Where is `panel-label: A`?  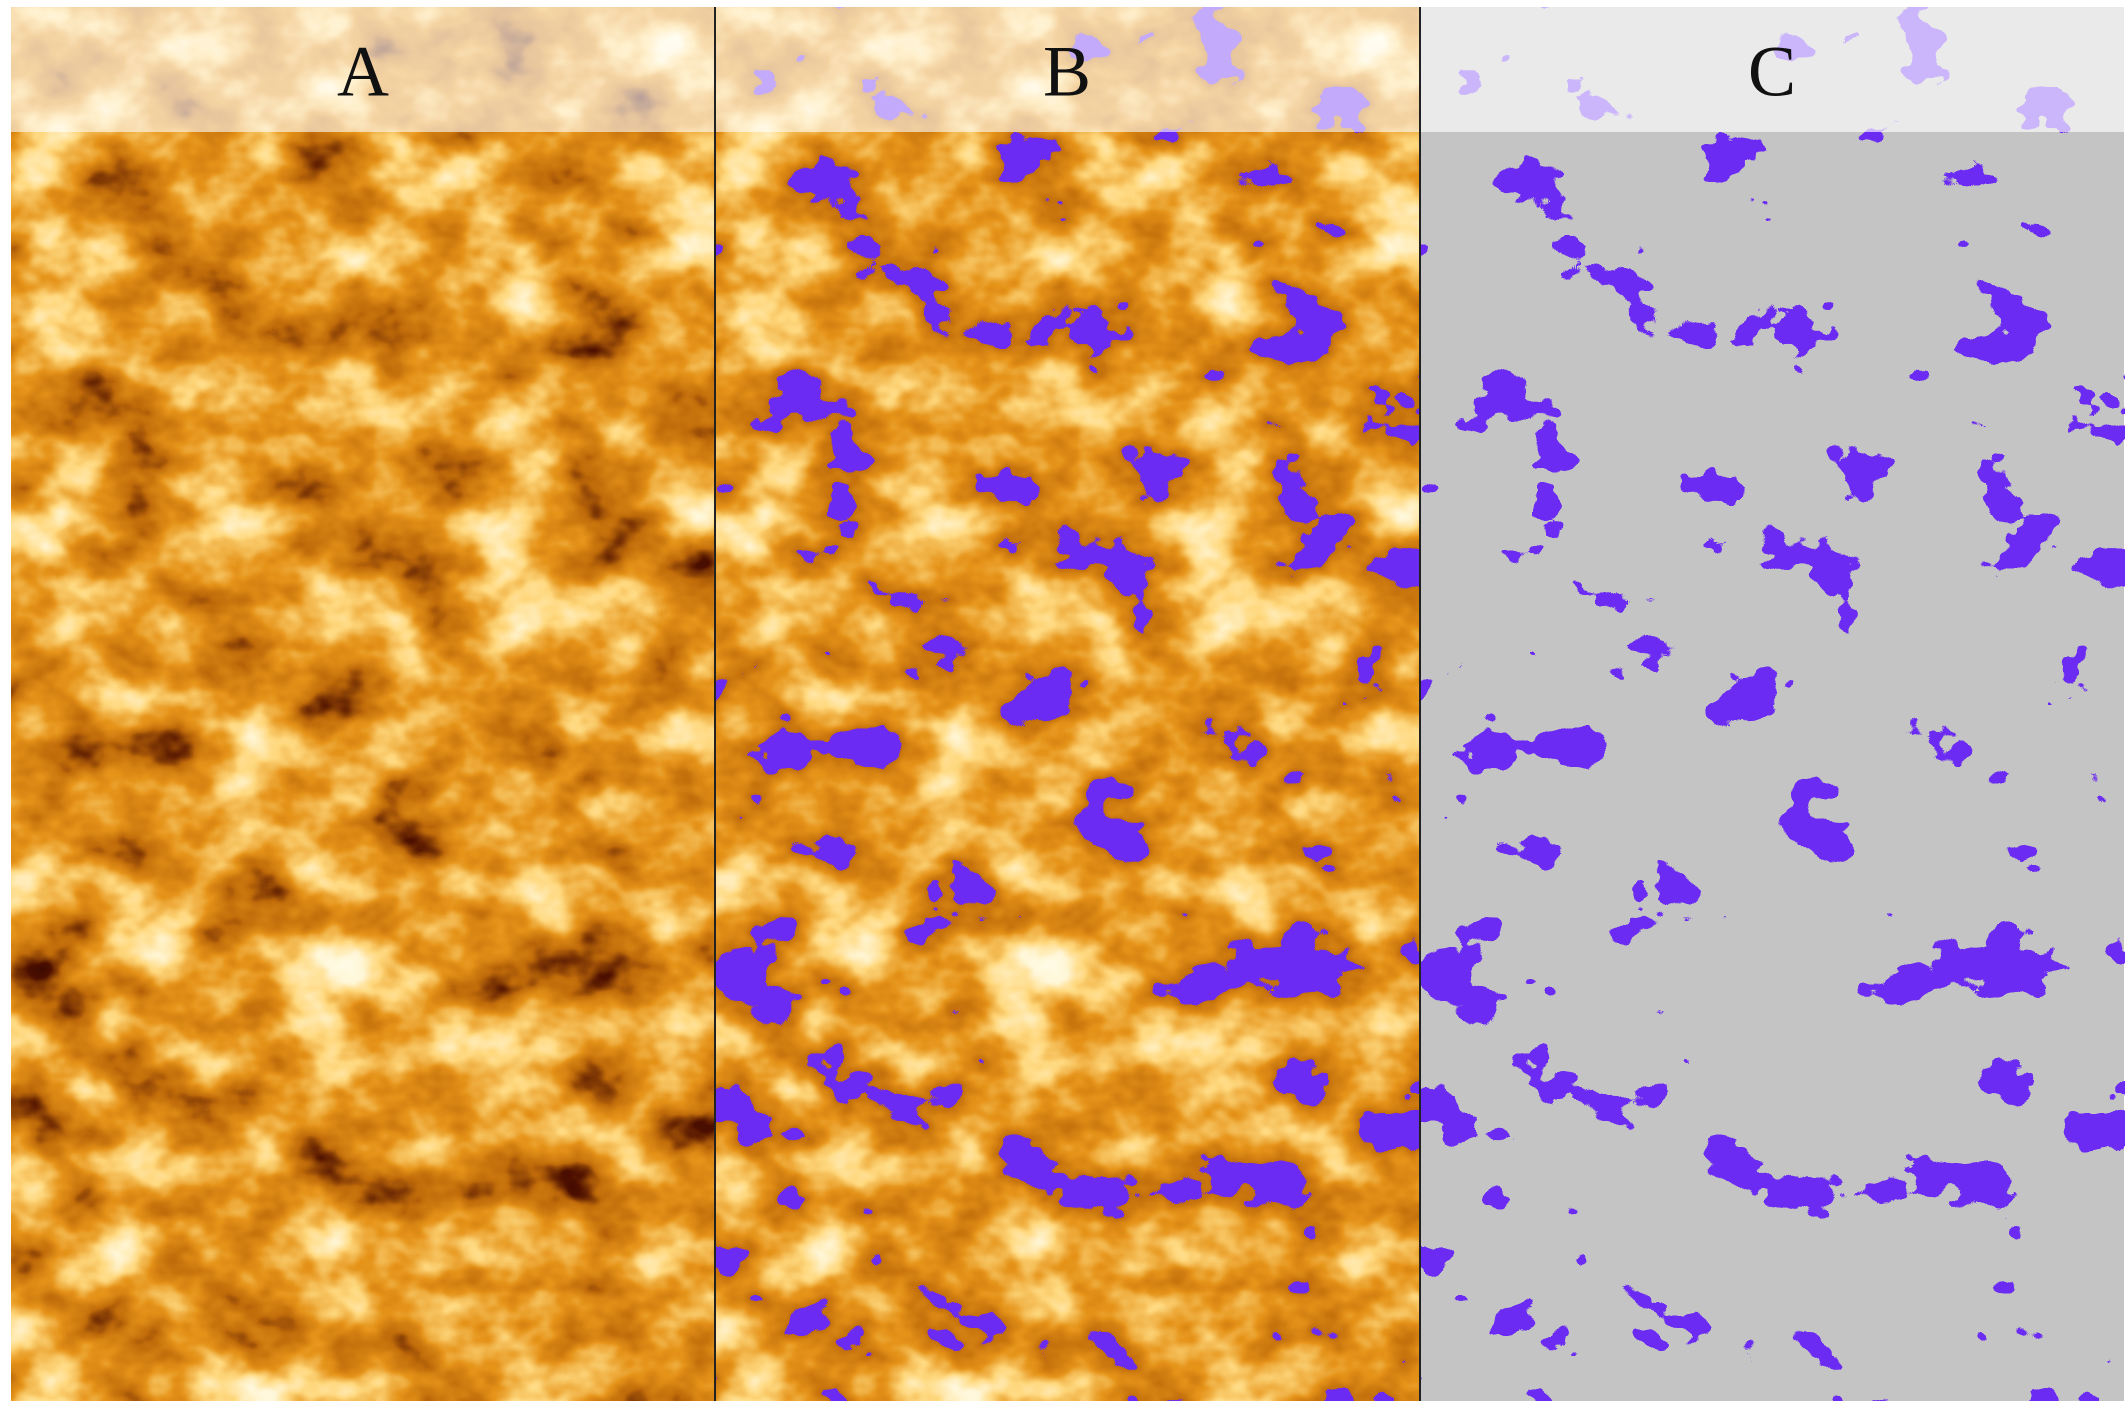
panel-label: A is located at coordinates (363, 72).